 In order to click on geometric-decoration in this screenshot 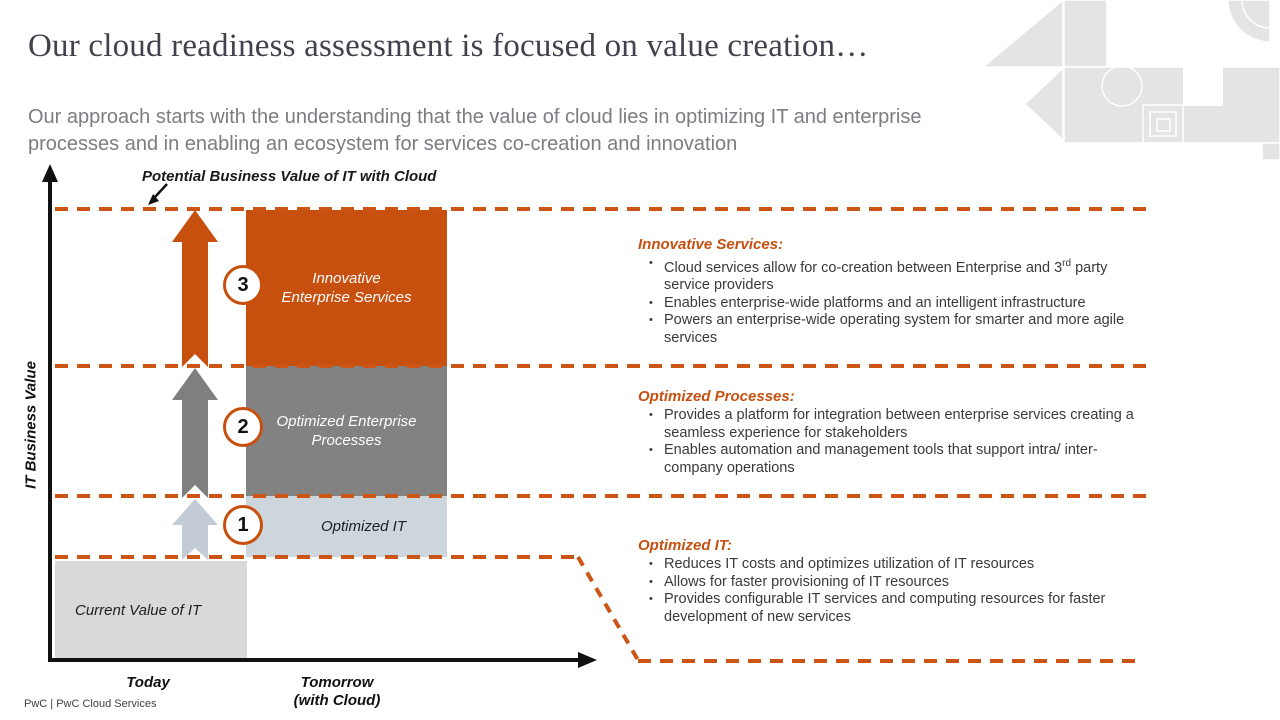, I will do `click(1130, 80)`.